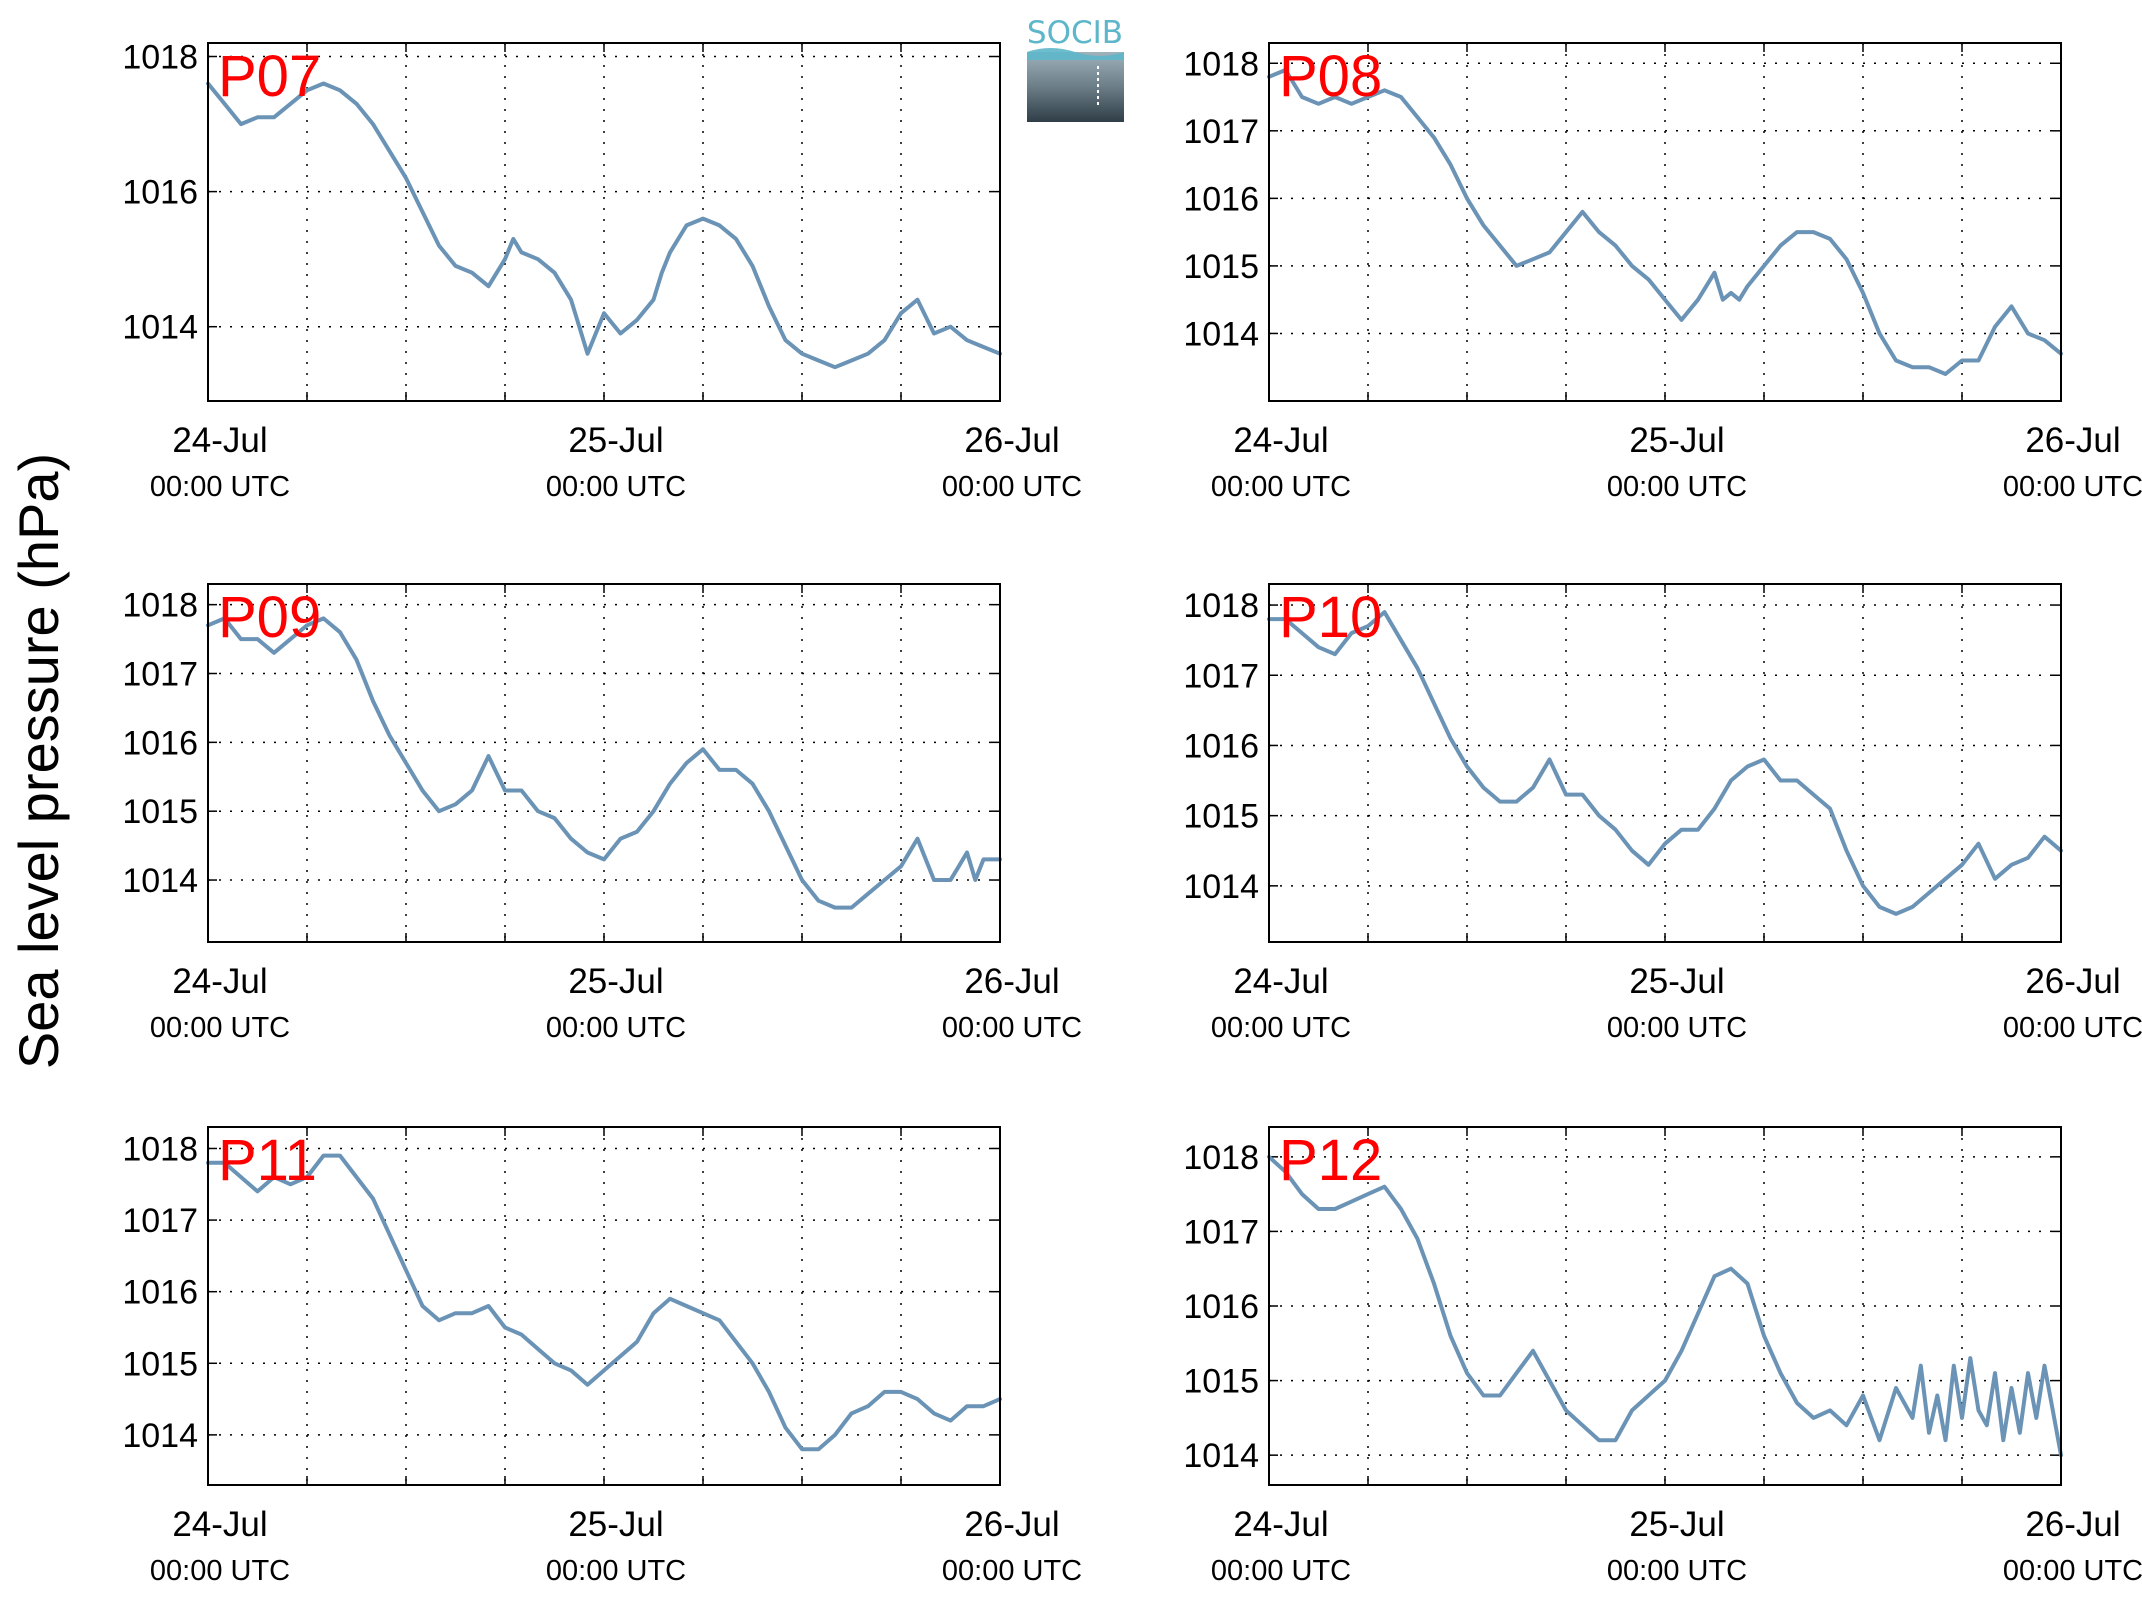  What do you see at coordinates (267, 1160) in the screenshot?
I see `panel-title: P11` at bounding box center [267, 1160].